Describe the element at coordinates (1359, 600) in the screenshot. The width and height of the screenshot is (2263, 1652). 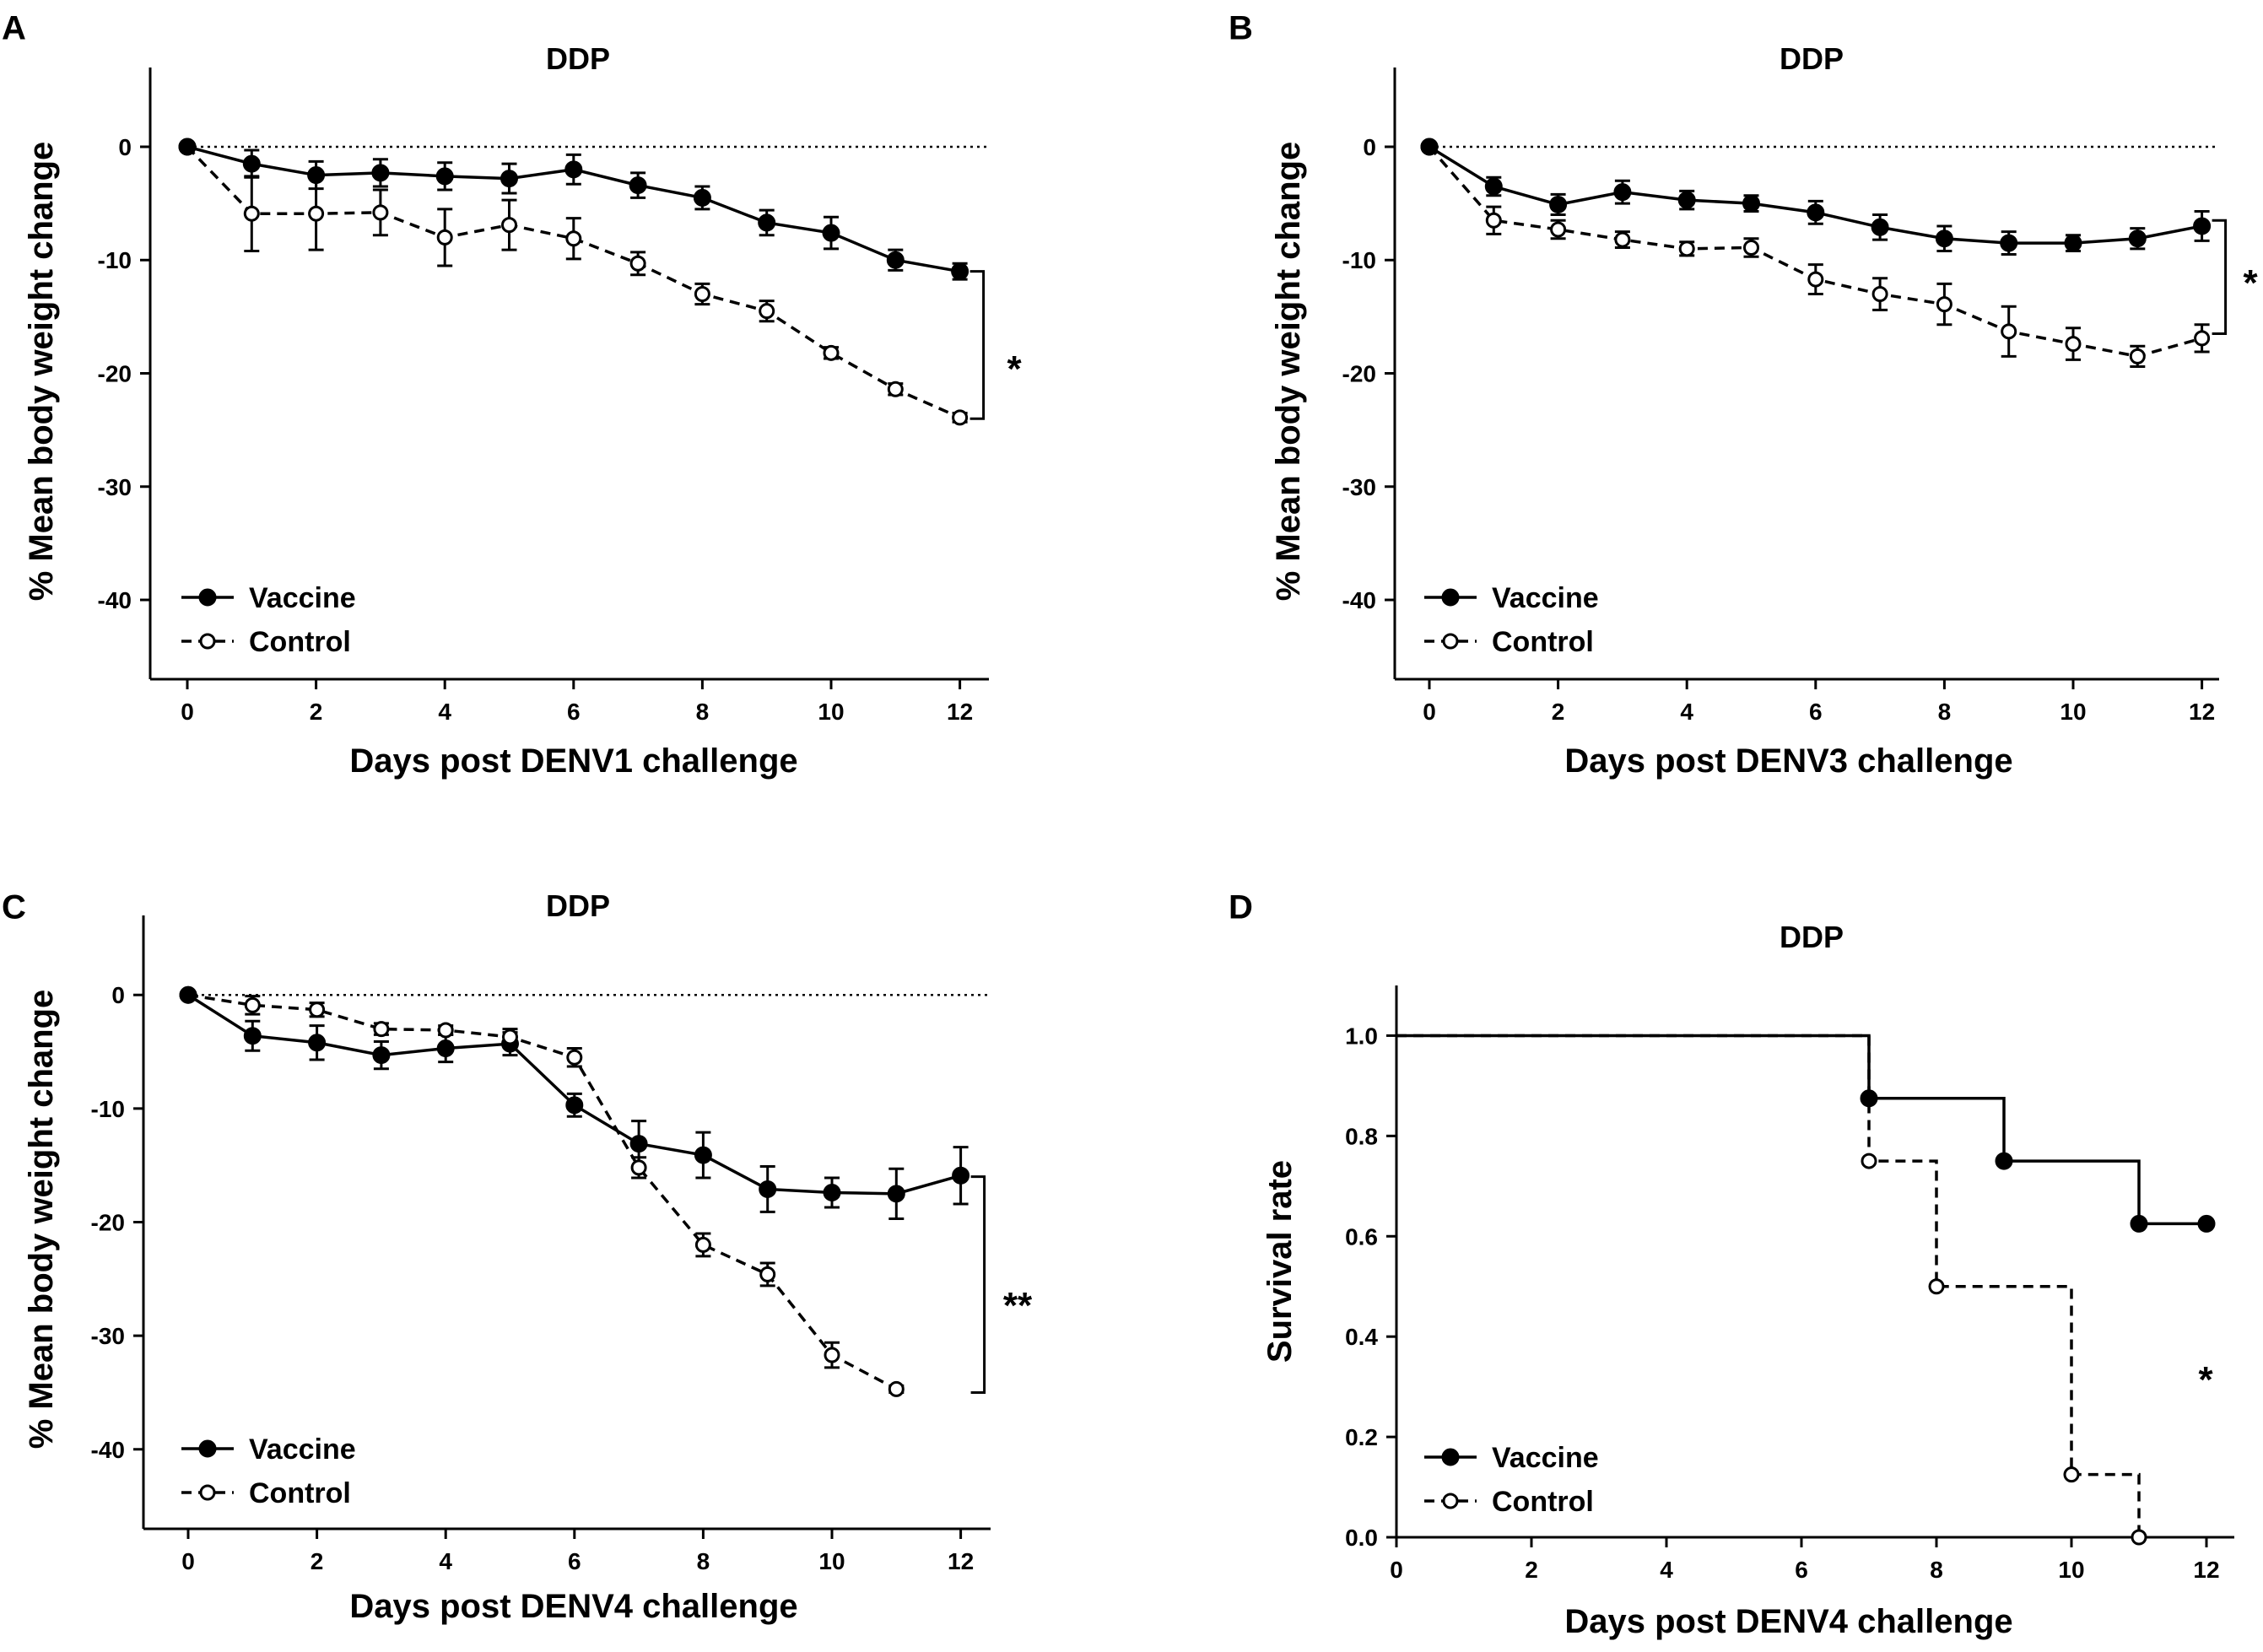
I see `y-tick-label: -40` at that location.